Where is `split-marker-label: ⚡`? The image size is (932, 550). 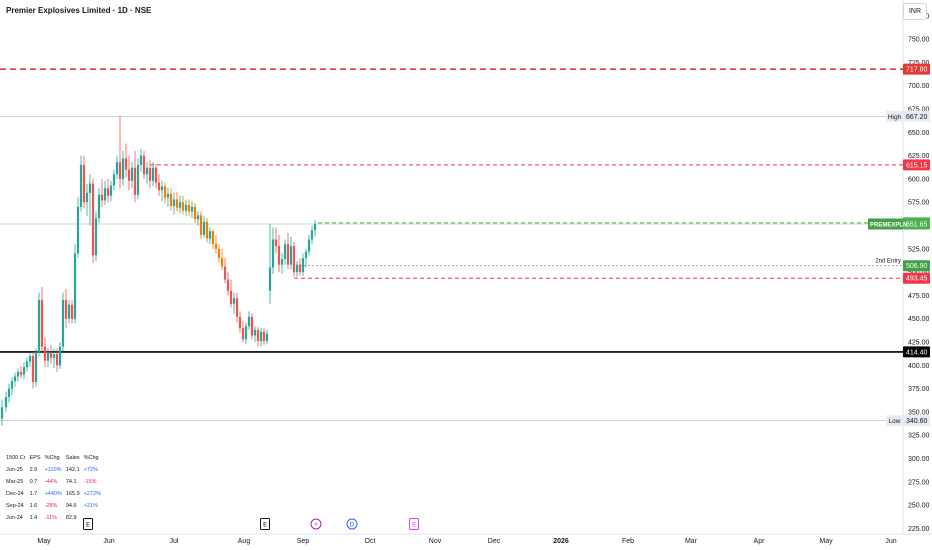
split-marker-label: ⚡ is located at coordinates (316, 525).